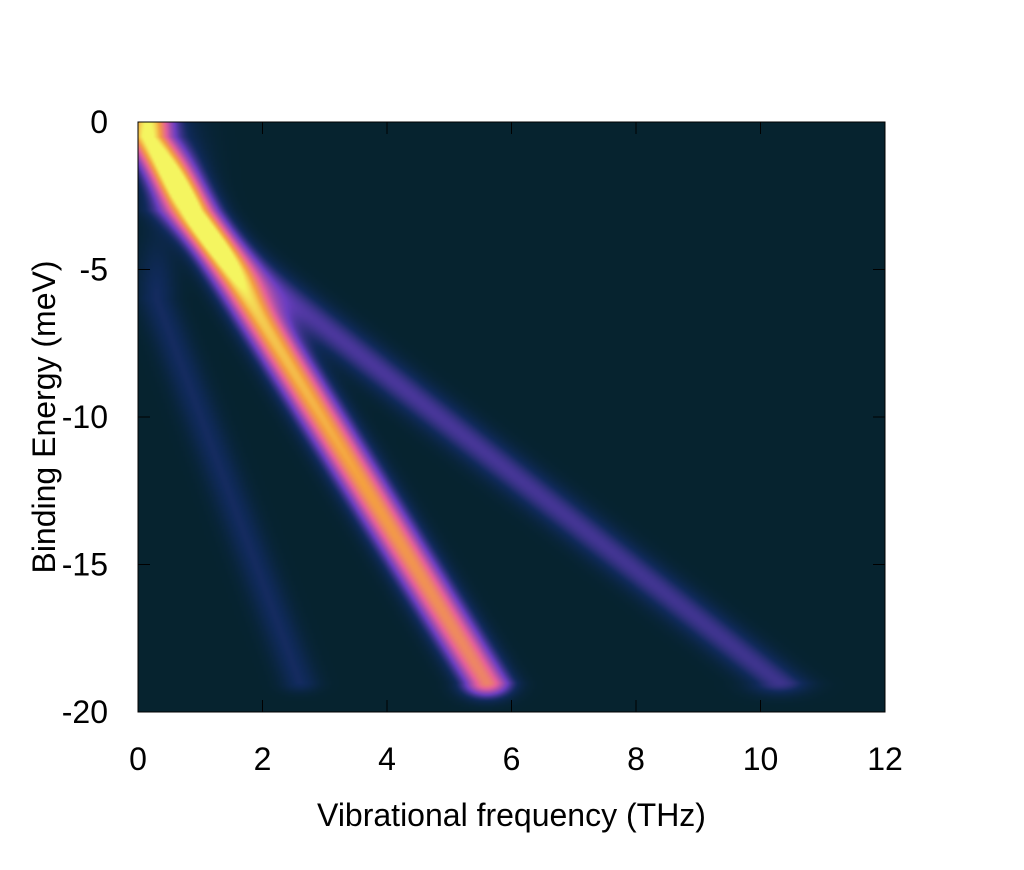 Image resolution: width=1024 pixels, height=870 pixels. Describe the element at coordinates (263, 759) in the screenshot. I see `x-tick-label: 2` at that location.